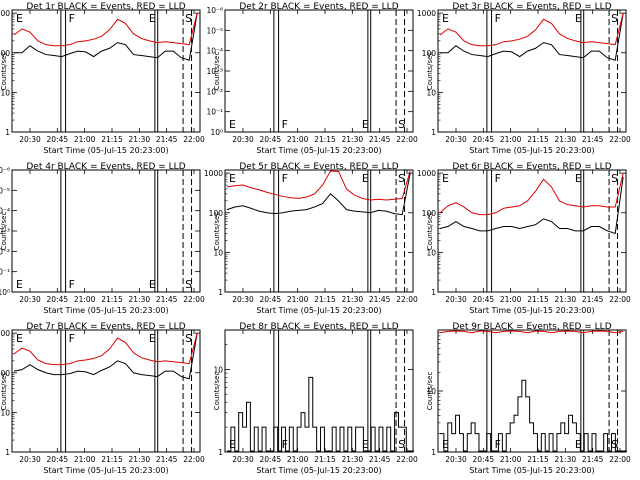  Describe the element at coordinates (105, 167) in the screenshot. I see `chart-title: Det 4r BLACK = Events, RED = LLD` at that location.